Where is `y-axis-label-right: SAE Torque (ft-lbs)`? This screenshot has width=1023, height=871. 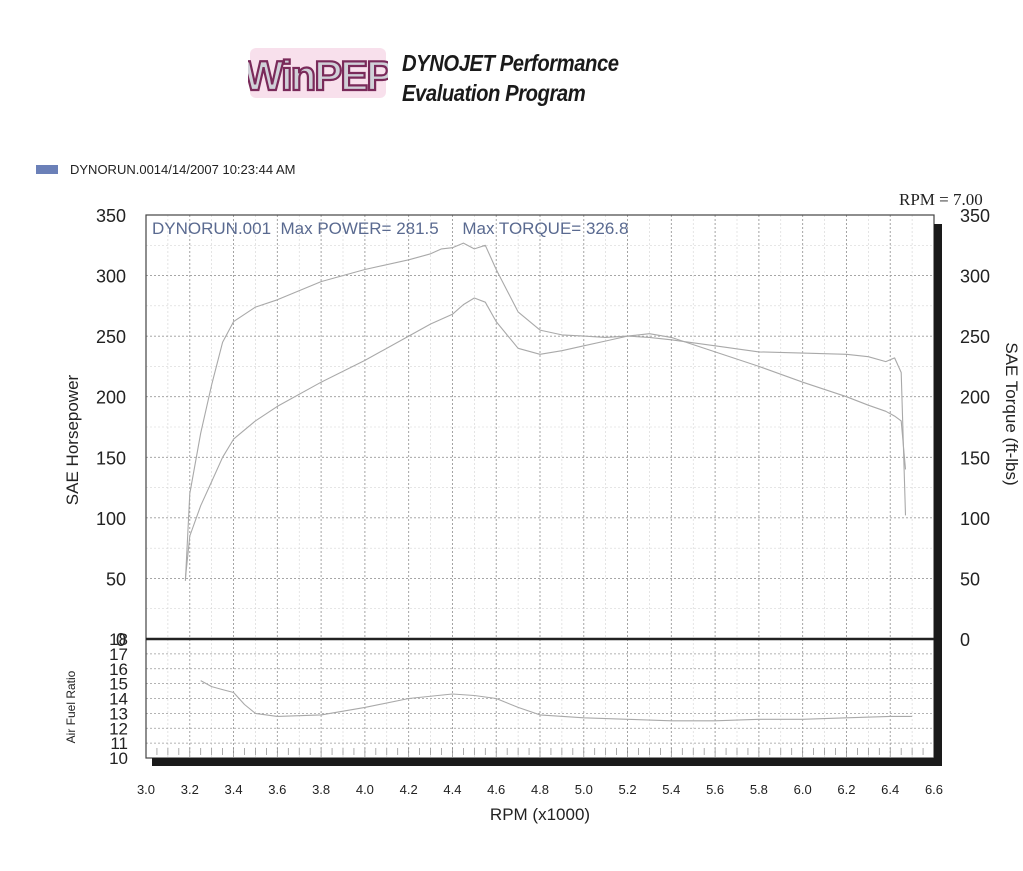
y-axis-label-right: SAE Torque (ft-lbs) is located at coordinates (1011, 413).